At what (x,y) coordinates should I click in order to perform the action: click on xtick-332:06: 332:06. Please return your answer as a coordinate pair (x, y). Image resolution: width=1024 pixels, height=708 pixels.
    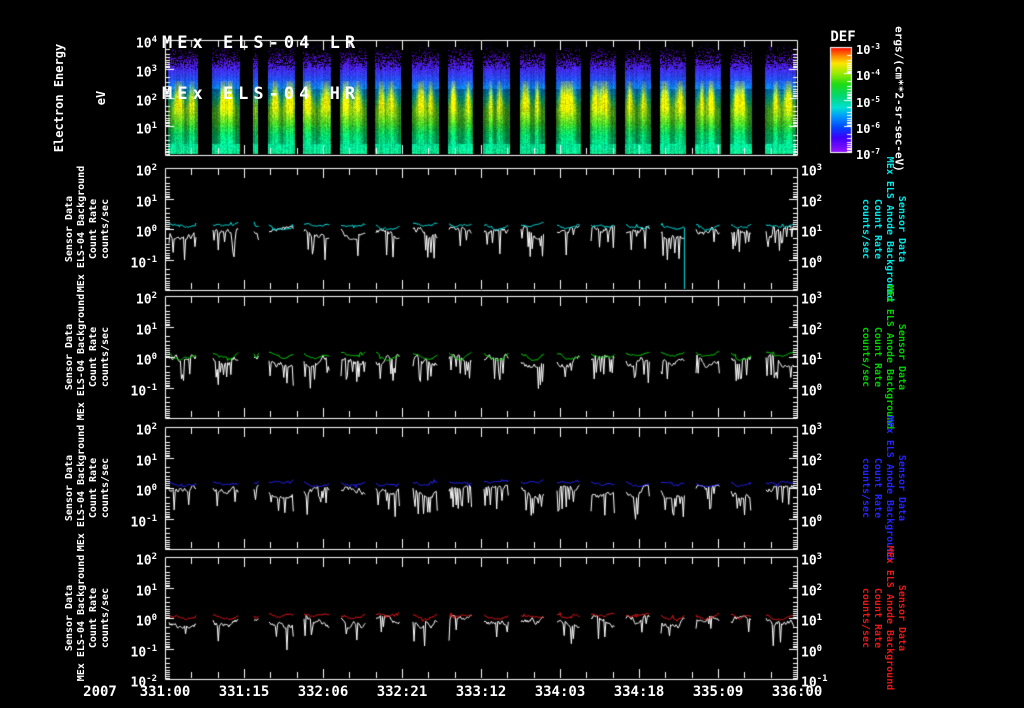
    Looking at the image, I should click on (323, 692).